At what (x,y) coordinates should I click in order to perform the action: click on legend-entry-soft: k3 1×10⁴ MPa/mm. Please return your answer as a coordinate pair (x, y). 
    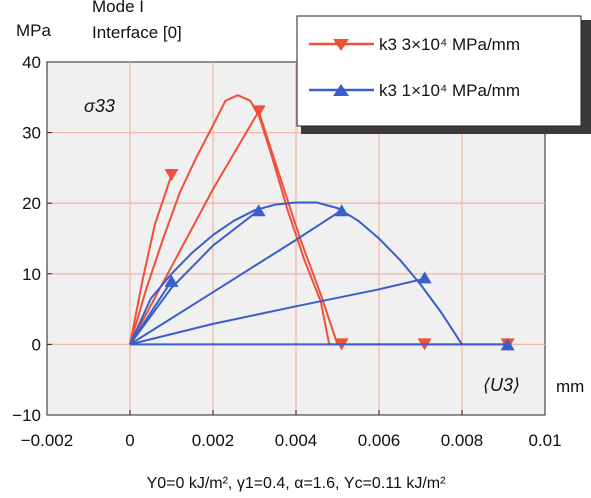
    Looking at the image, I should click on (414, 90).